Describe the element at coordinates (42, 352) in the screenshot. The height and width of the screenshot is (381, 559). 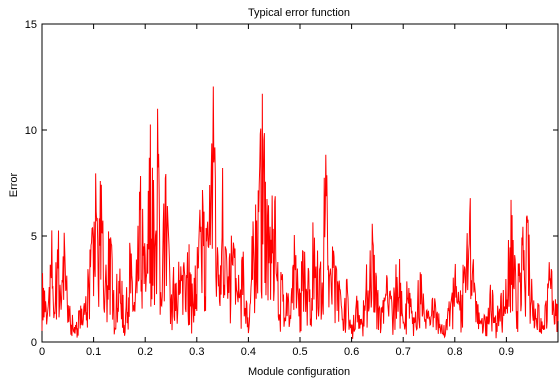
I see `x-tick-label: 0` at that location.